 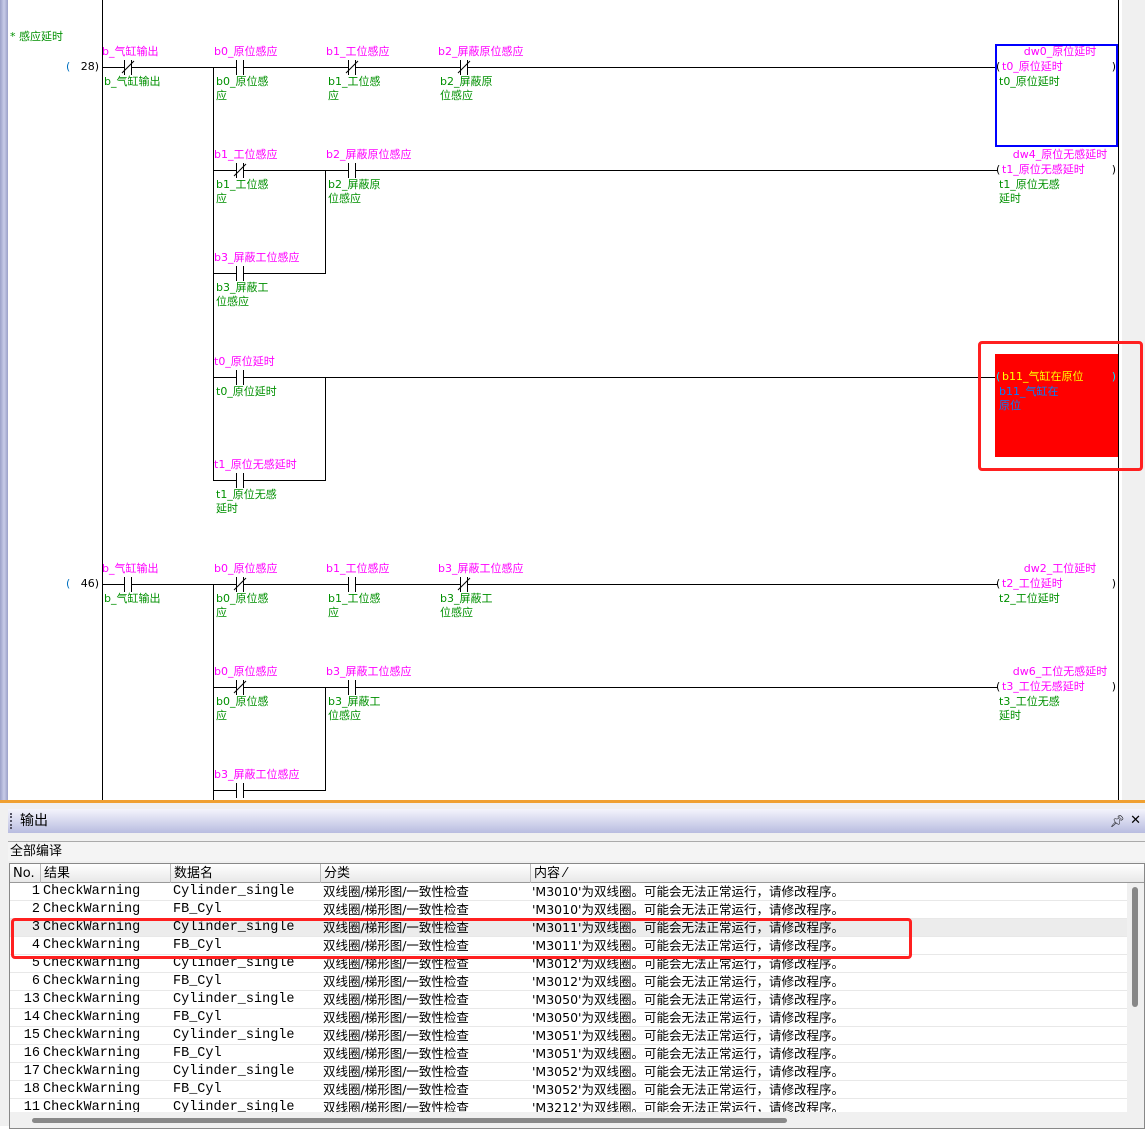 I want to click on compile-tab: 全部编译, so click(x=576, y=851).